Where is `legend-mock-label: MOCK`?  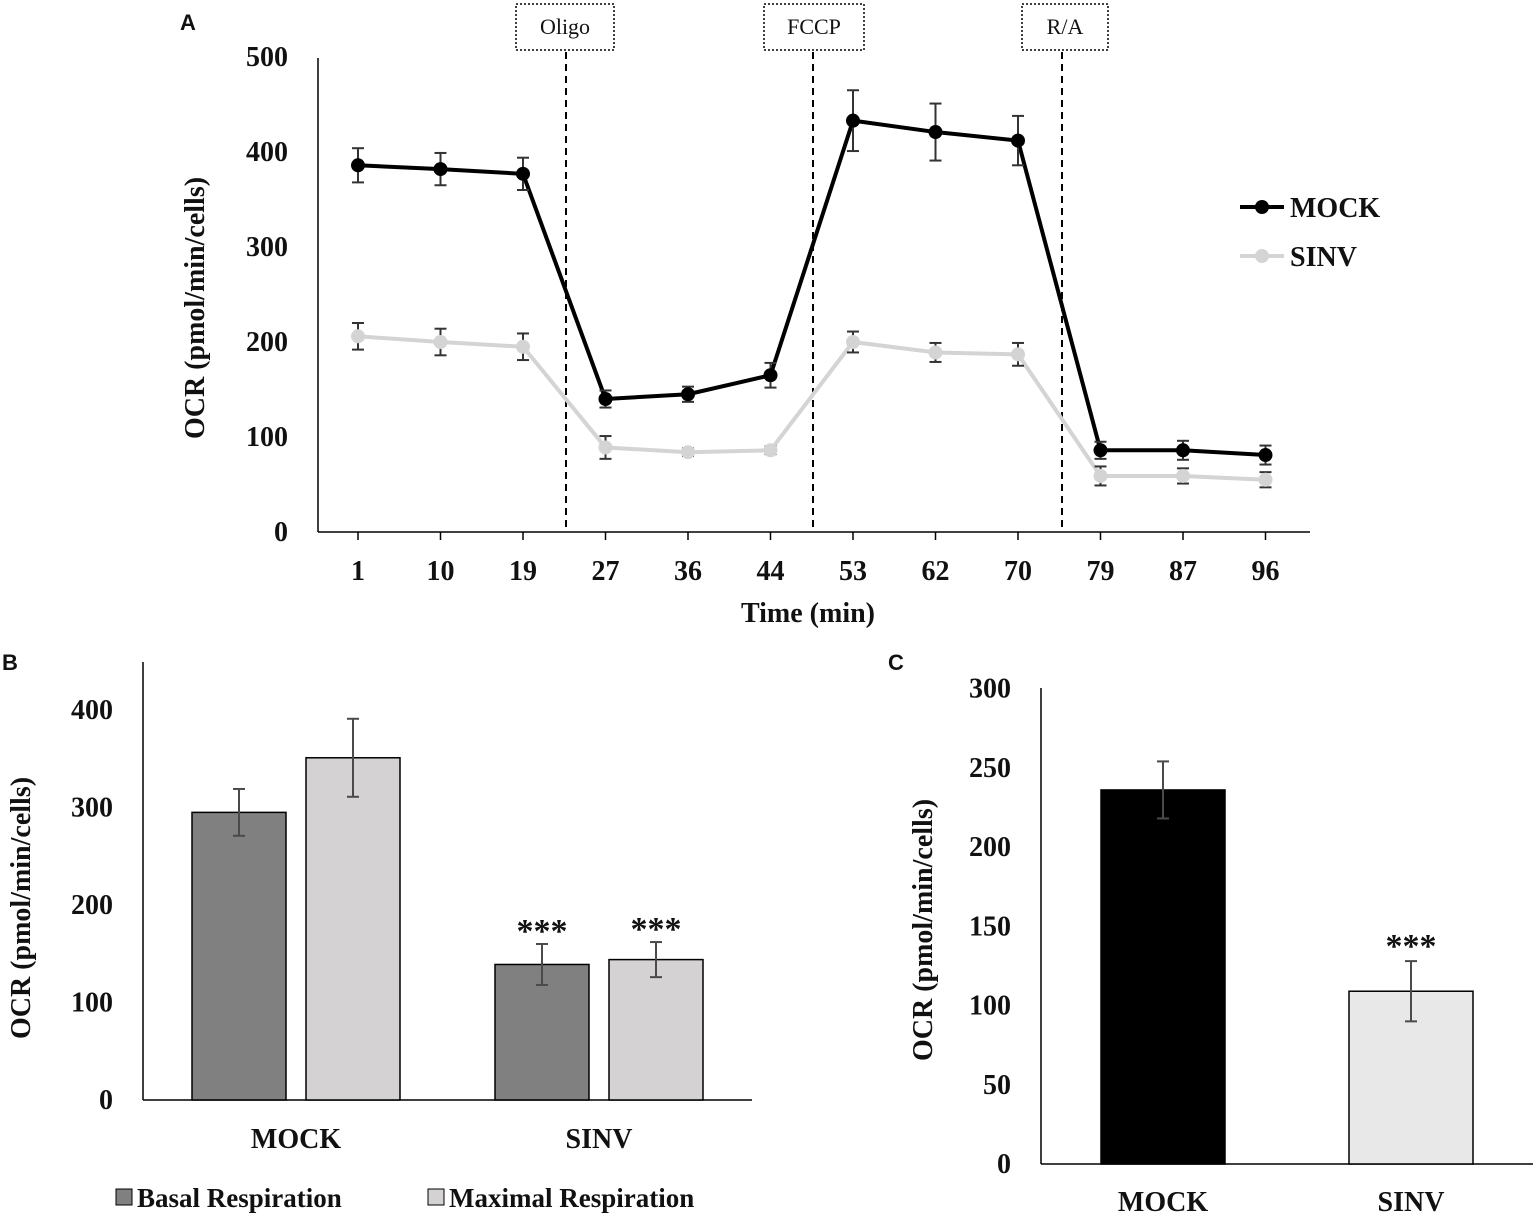
legend-mock-label: MOCK is located at coordinates (1335, 208).